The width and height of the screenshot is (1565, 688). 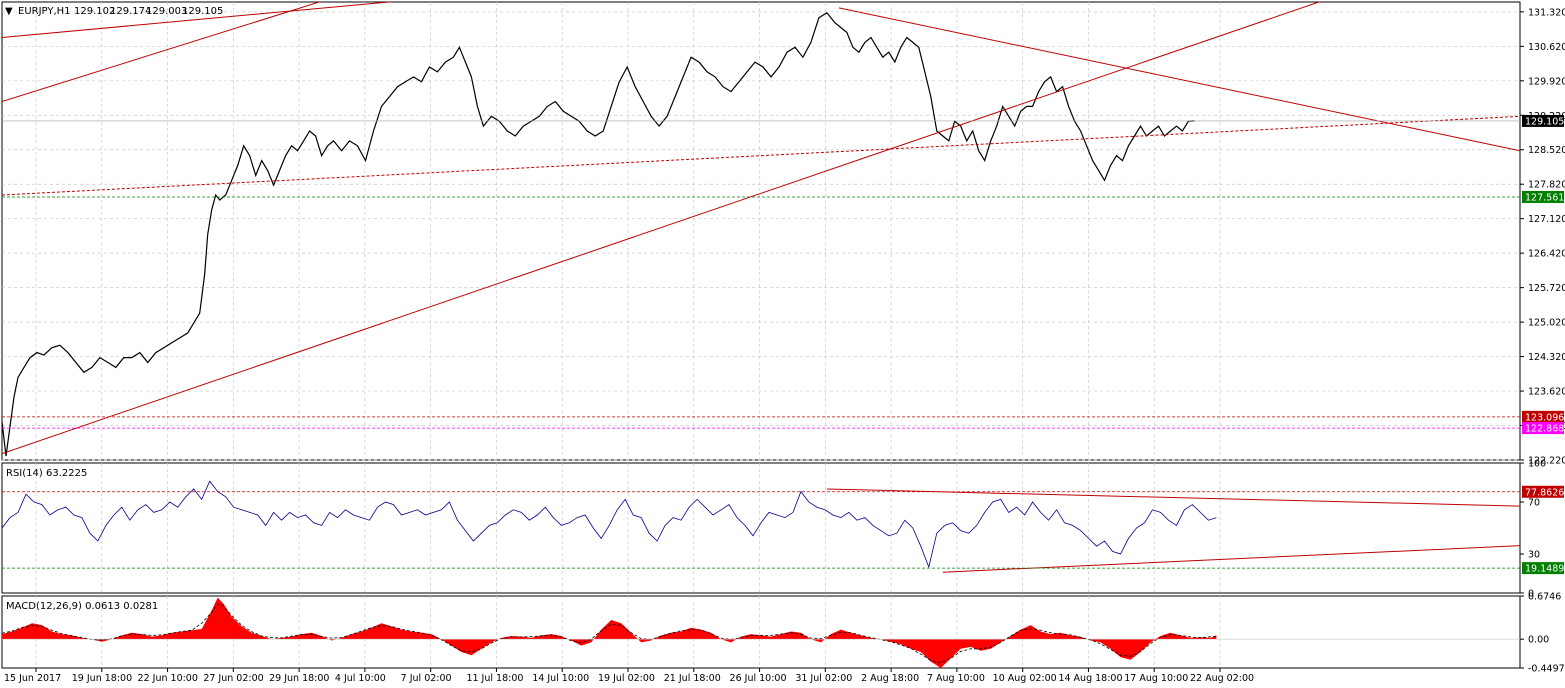 I want to click on price-level-tag-label: 129.105, so click(x=1544, y=121).